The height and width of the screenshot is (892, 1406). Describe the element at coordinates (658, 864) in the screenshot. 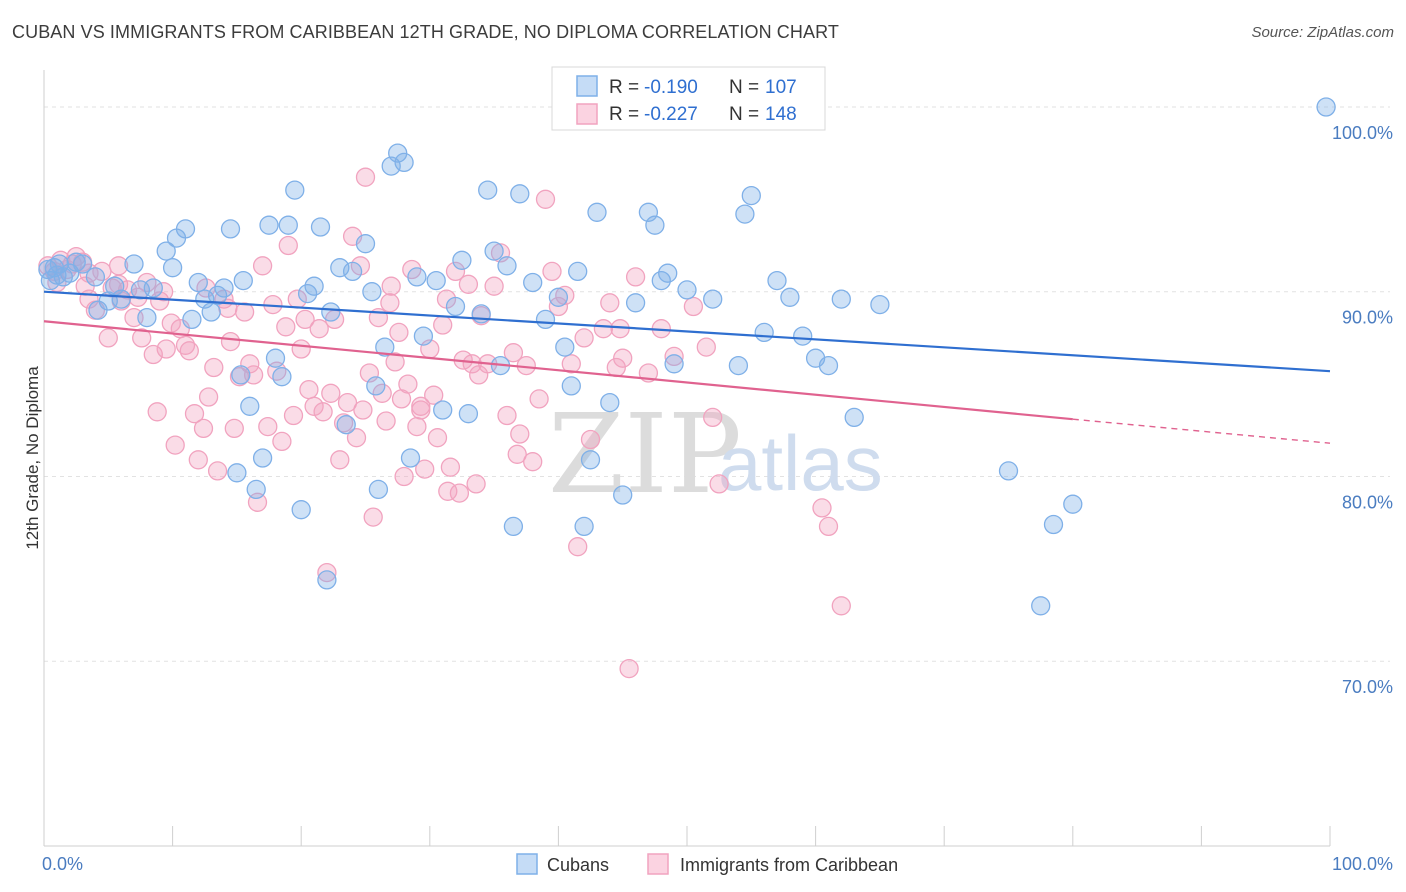

I see `legend-swatch-caribbean` at that location.